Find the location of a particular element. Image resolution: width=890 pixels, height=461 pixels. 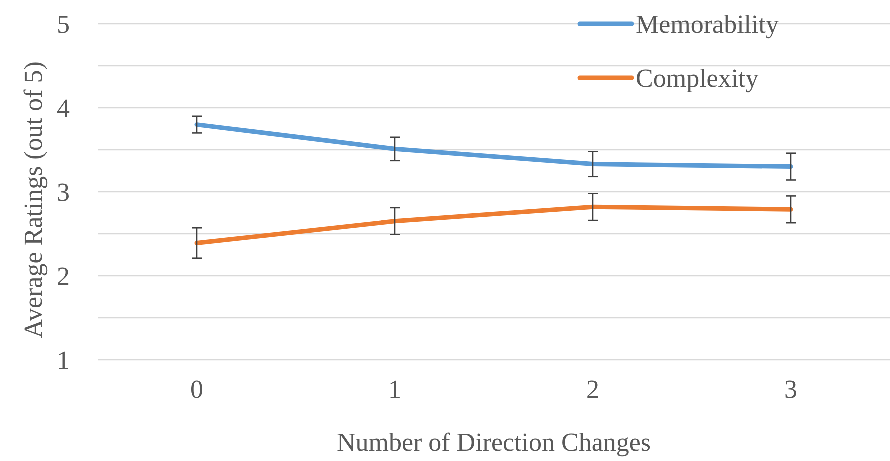

legend-label: Complexity is located at coordinates (697, 79).